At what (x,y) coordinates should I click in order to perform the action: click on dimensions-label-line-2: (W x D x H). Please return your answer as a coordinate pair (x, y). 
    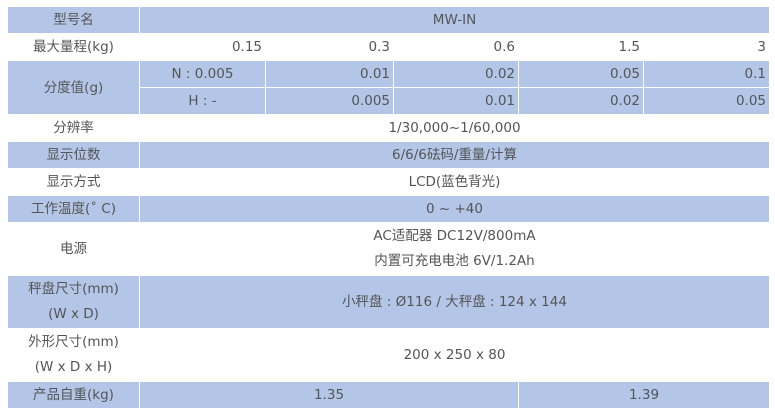
    Looking at the image, I should click on (73, 367).